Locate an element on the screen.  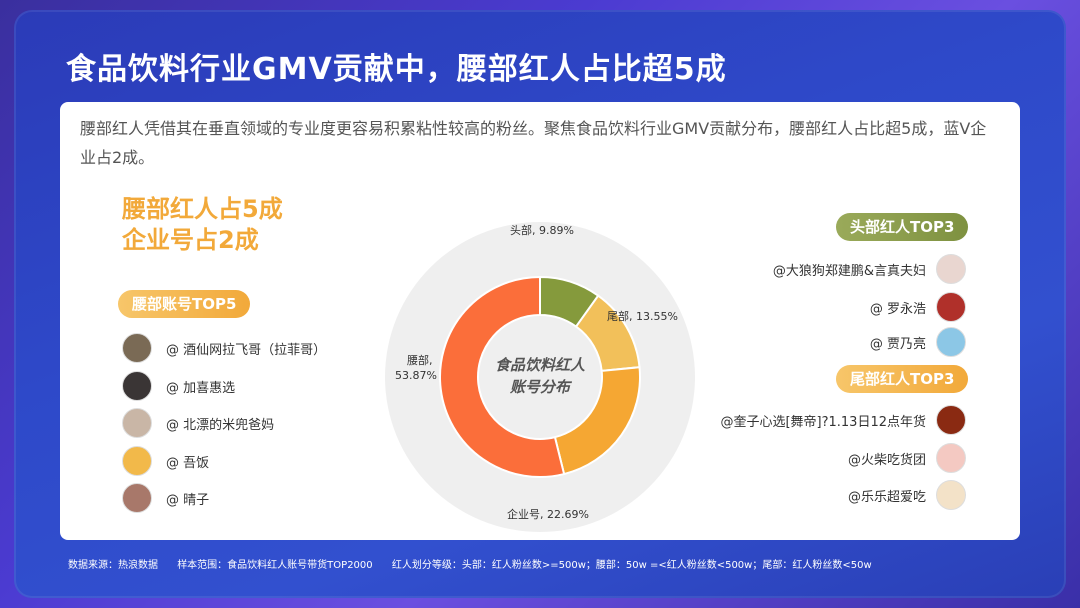
waist-top5-label: 腰部账号TOP5 is located at coordinates (184, 304).